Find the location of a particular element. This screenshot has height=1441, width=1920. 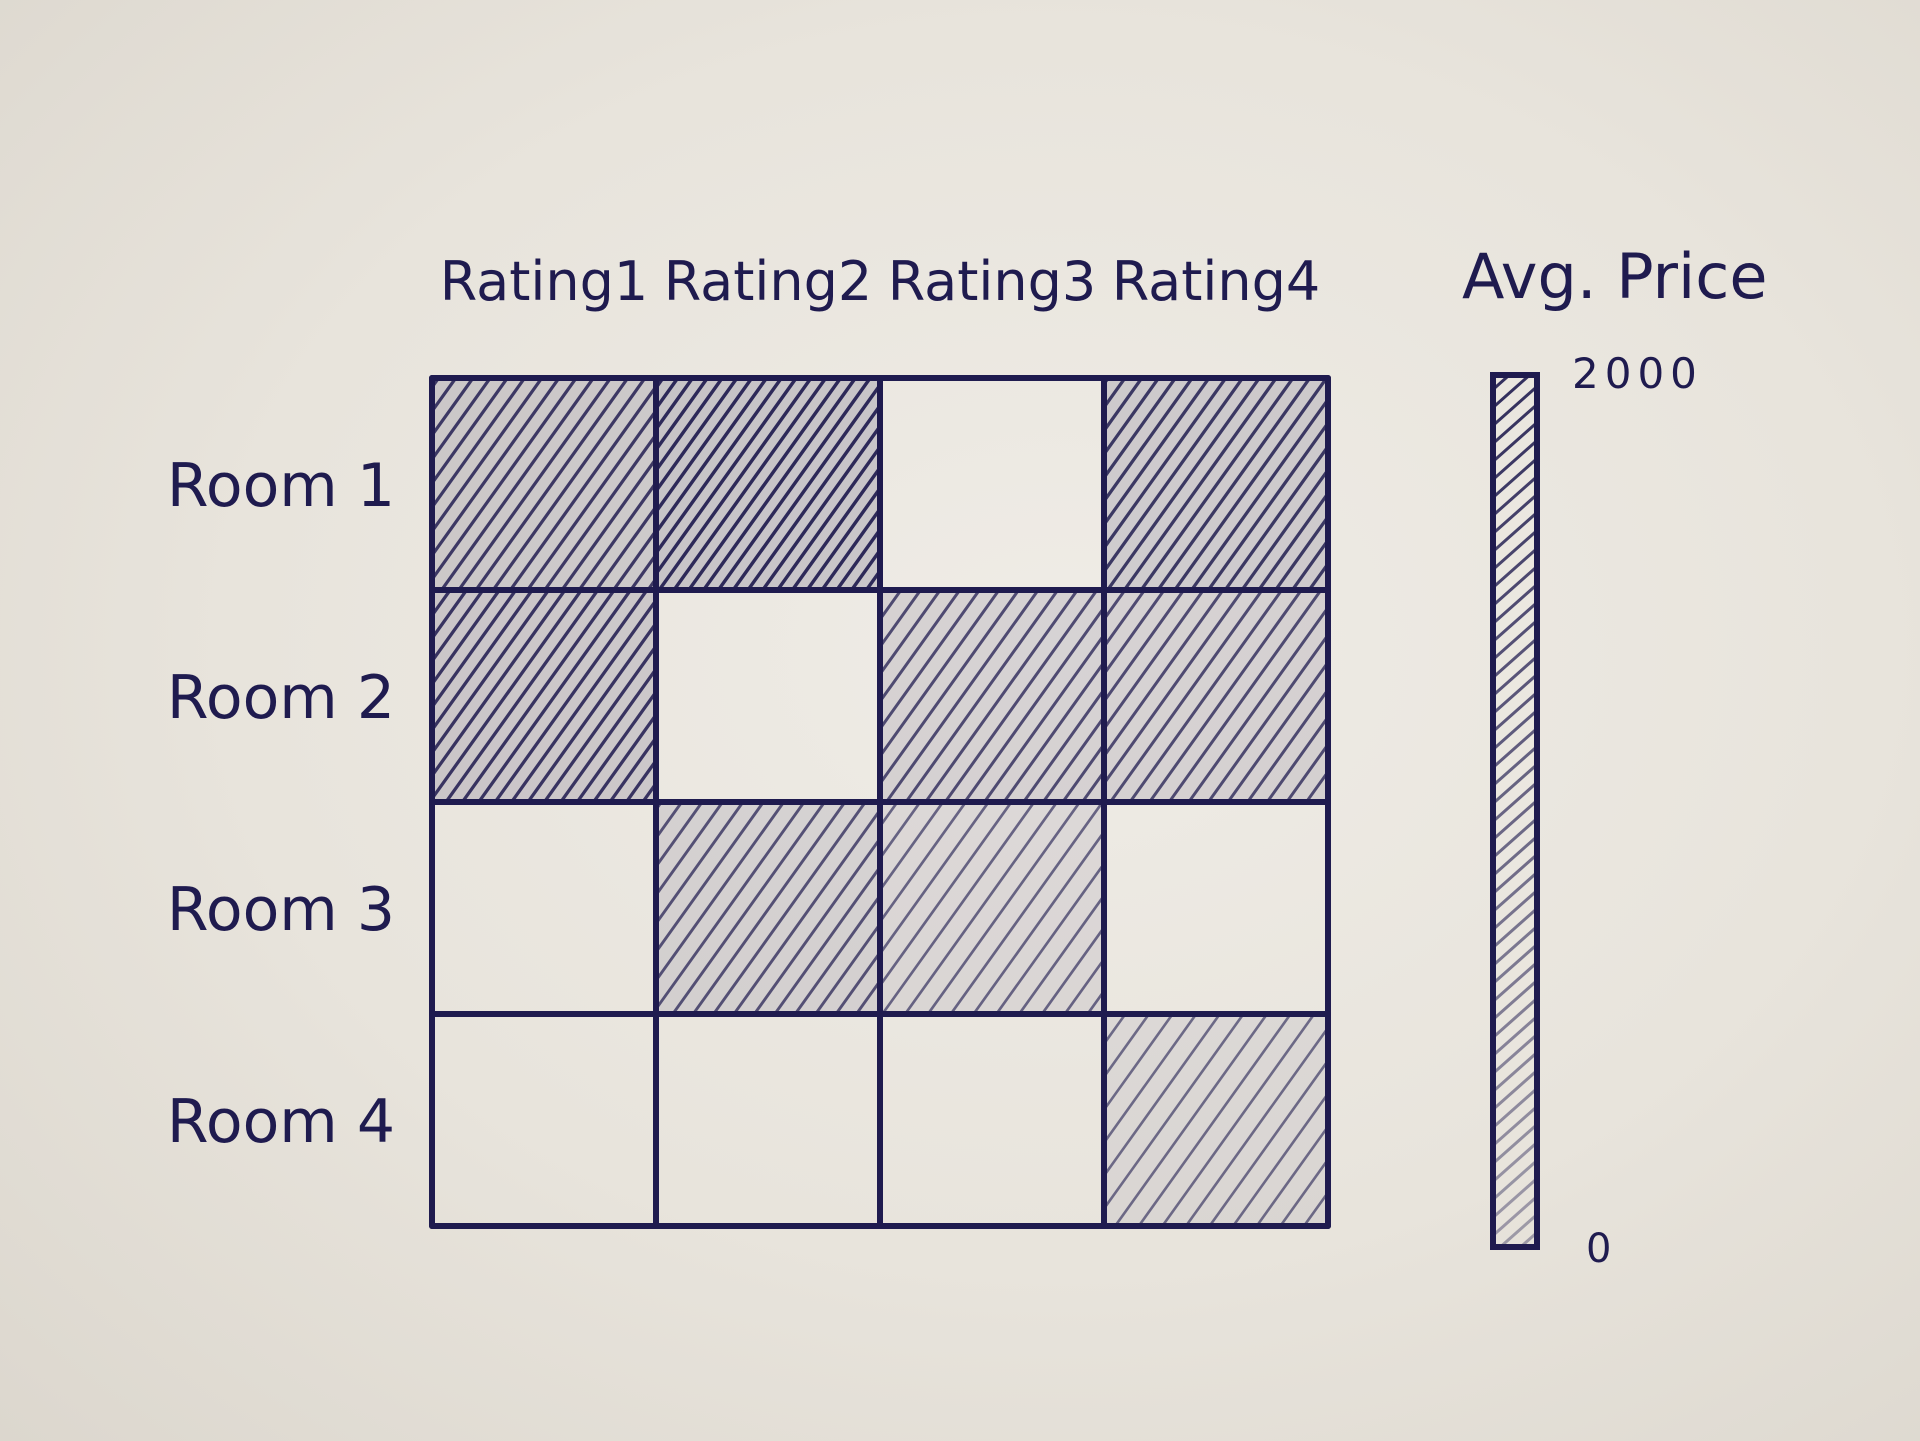

y-axis-labels: Room 1 Room 2 Room 3 Room 4 is located at coordinates (281, 804).